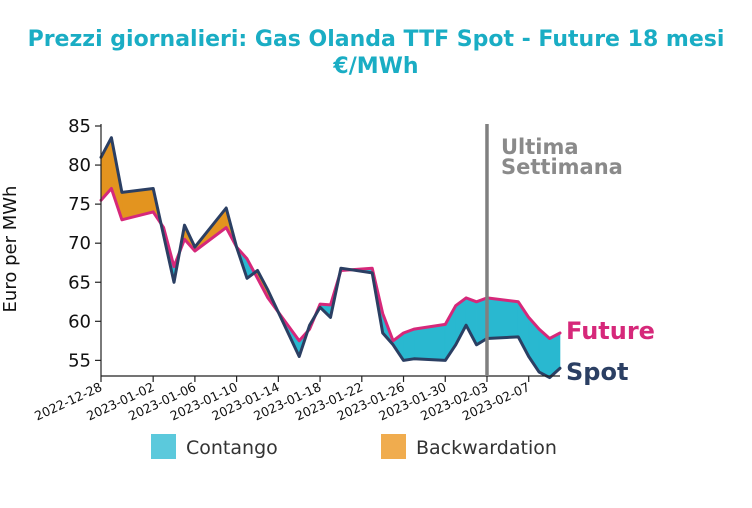 This screenshot has height=508, width=752. What do you see at coordinates (232, 448) in the screenshot?
I see `legend-label-contango: Contango` at bounding box center [232, 448].